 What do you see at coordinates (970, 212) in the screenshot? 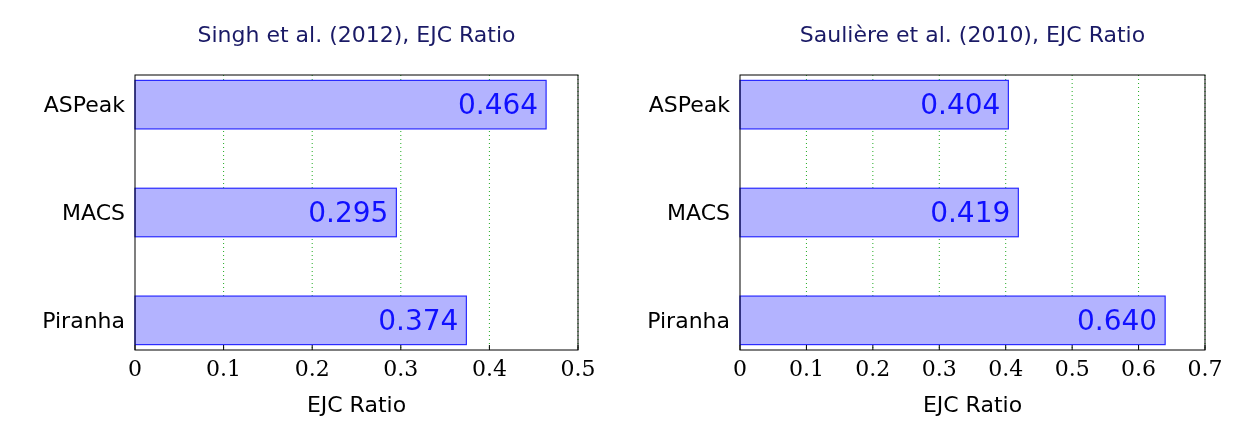
I see `data-label: 0.419` at bounding box center [970, 212].